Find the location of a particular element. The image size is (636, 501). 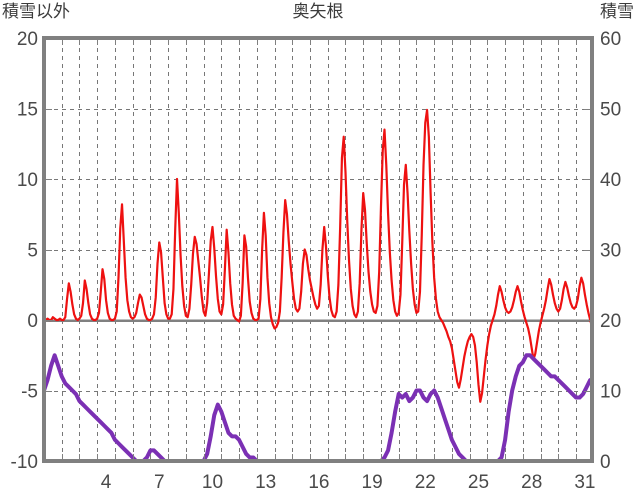

left-axis-tick-labels: -10 -5 0 5 10 15 20 is located at coordinates (24, 251).